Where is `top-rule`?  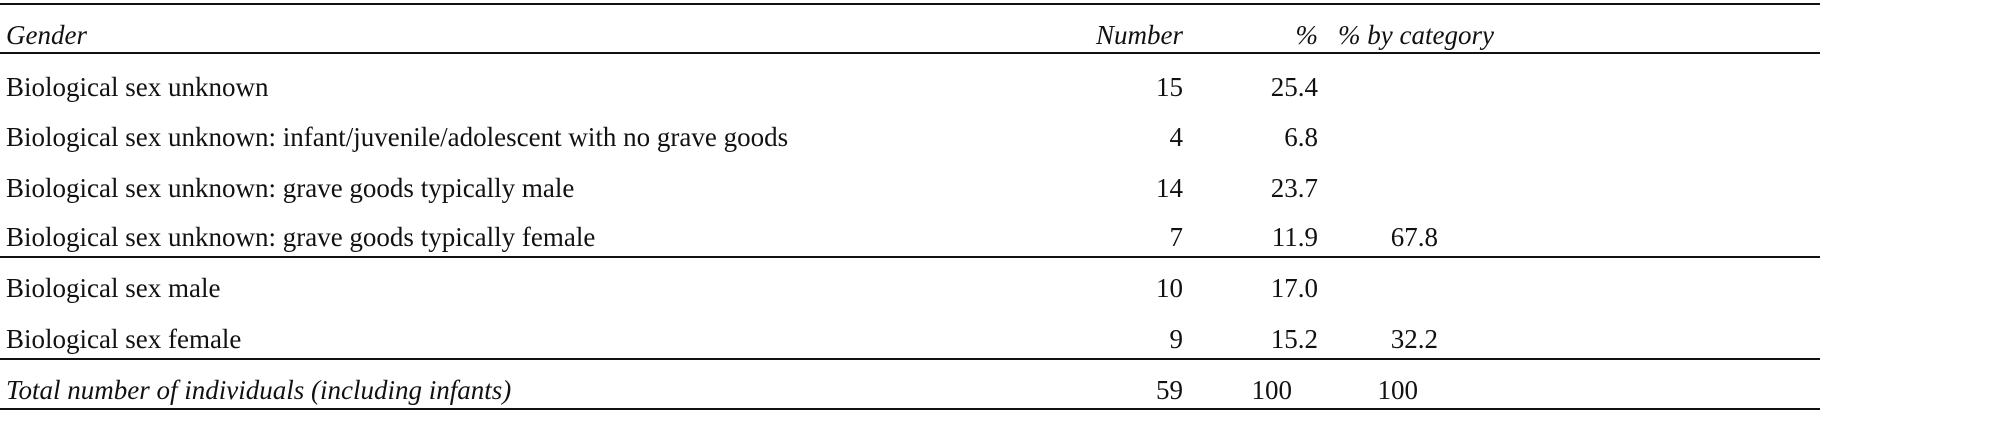
top-rule is located at coordinates (910, 4).